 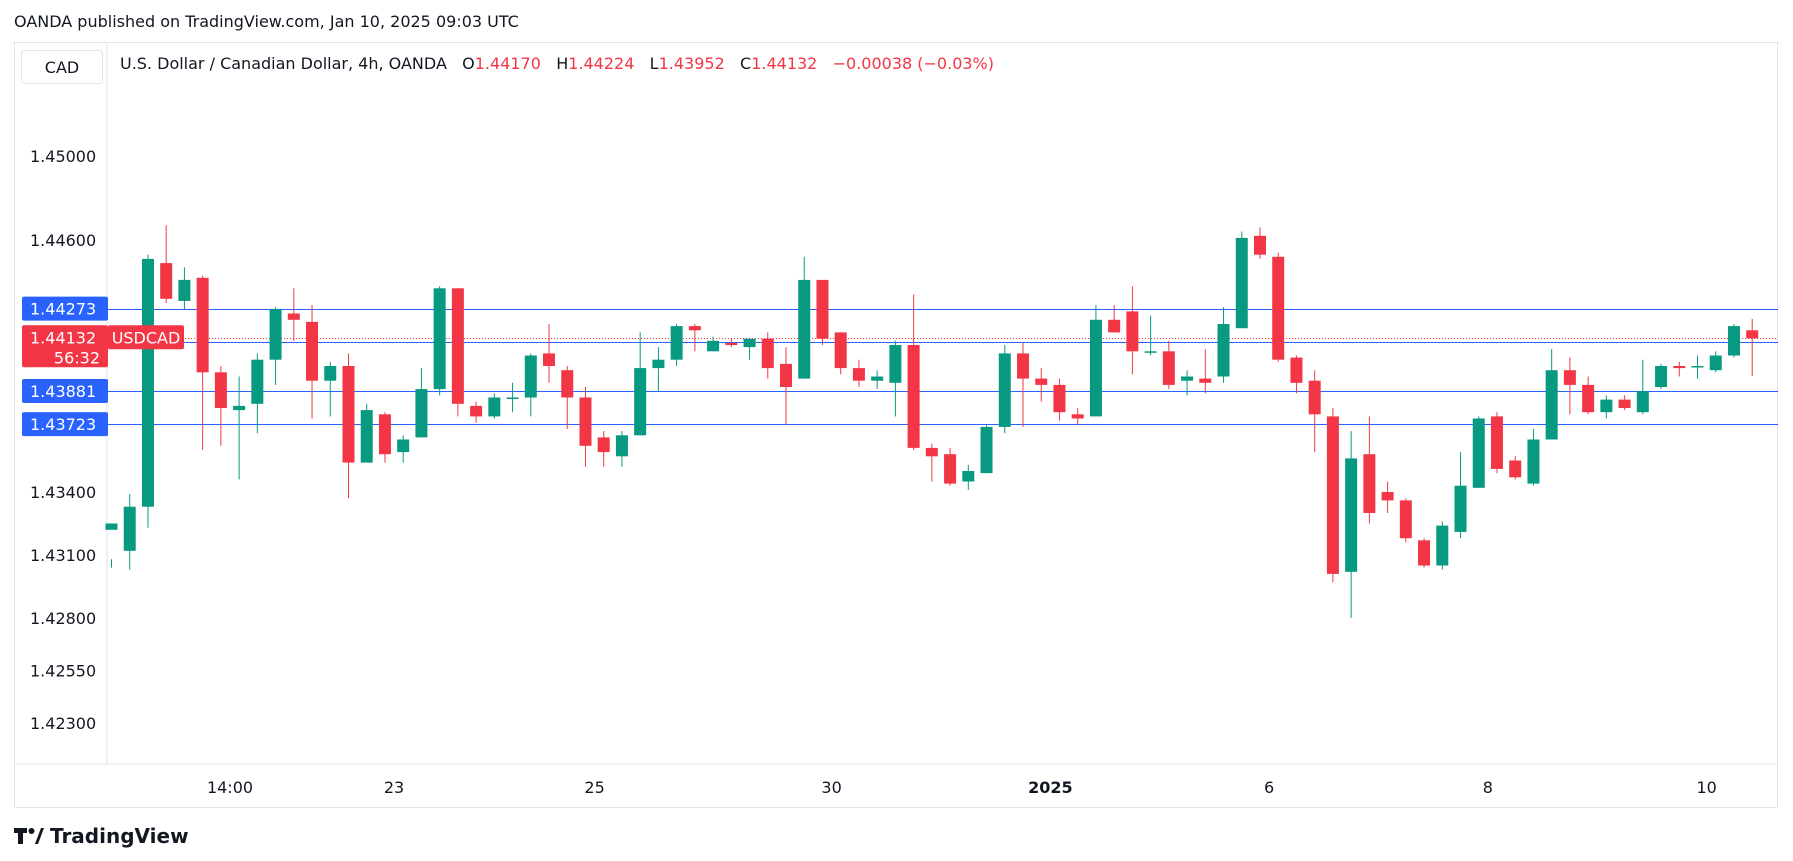 I want to click on currency-selector: CAD, so click(x=62, y=67).